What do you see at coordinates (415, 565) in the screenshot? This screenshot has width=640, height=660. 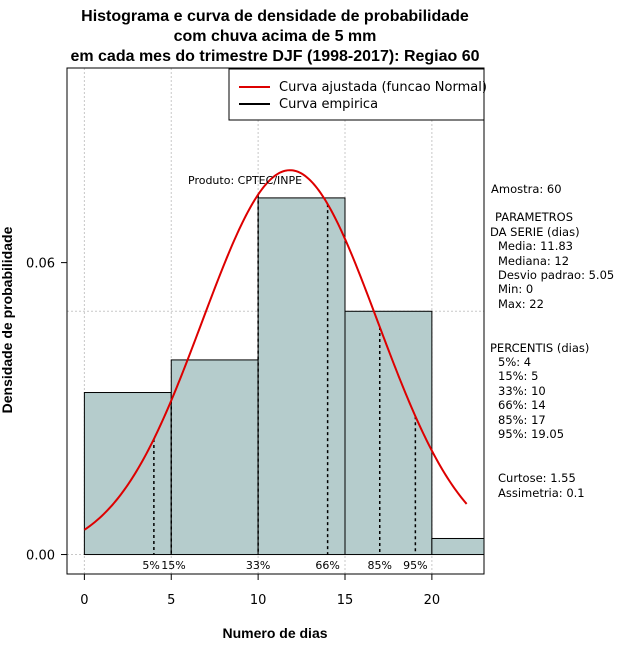 I see `percentile-label-5: 95%` at bounding box center [415, 565].